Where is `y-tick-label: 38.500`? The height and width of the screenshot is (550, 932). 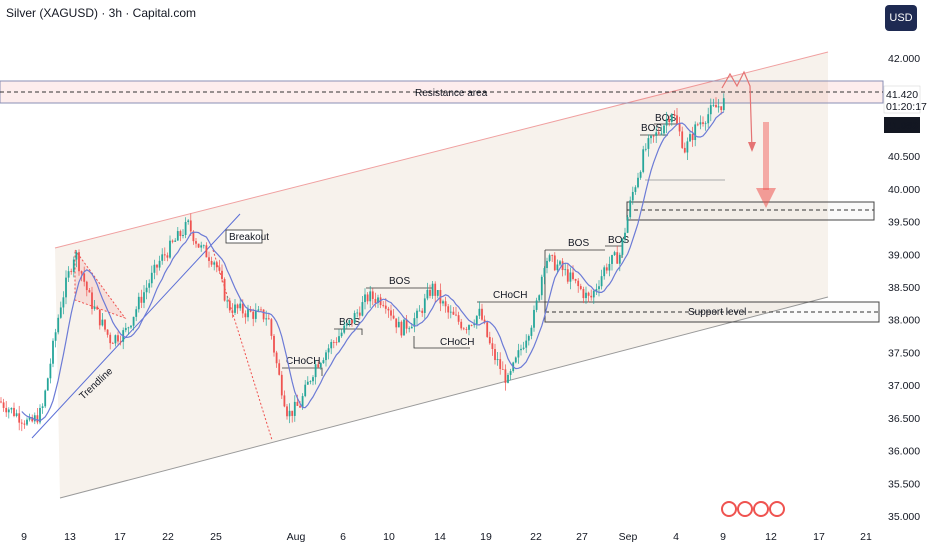
y-tick-label: 38.500 is located at coordinates (904, 288).